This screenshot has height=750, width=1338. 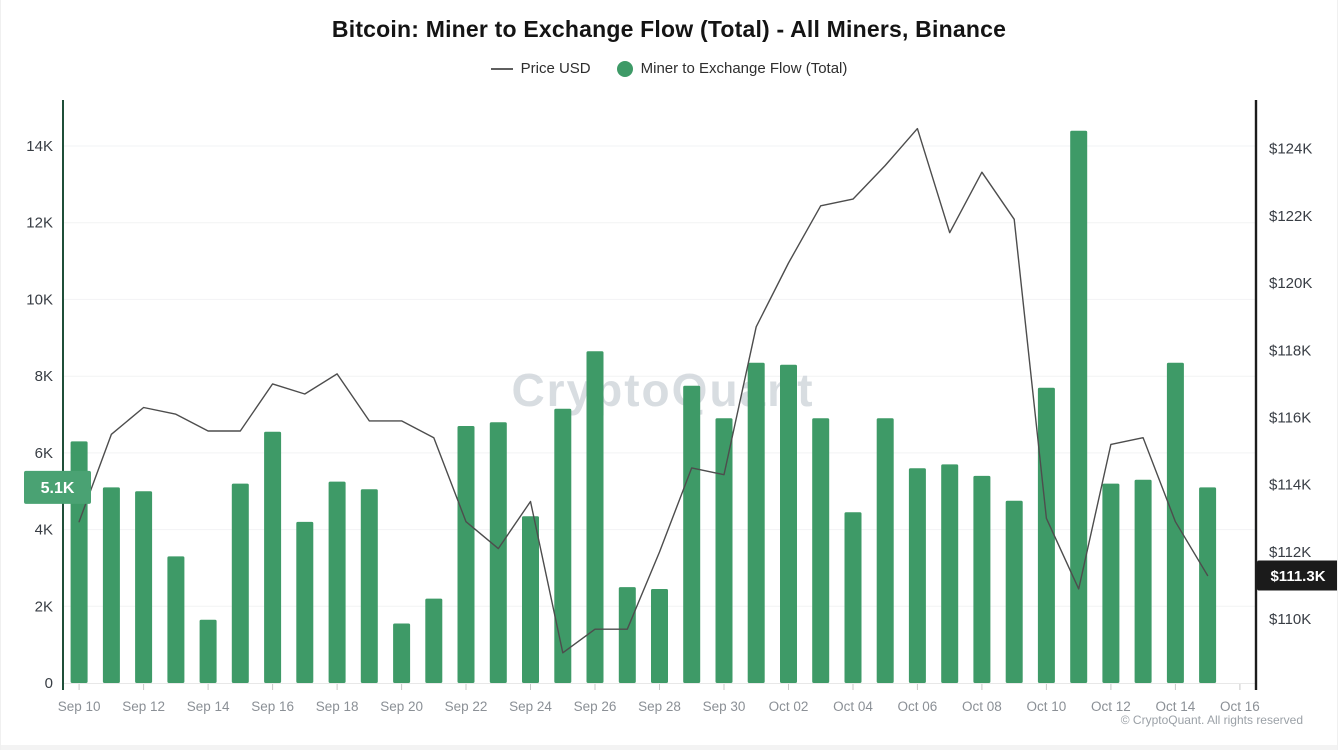 What do you see at coordinates (337, 706) in the screenshot?
I see `x-tick-label: Sep 18` at bounding box center [337, 706].